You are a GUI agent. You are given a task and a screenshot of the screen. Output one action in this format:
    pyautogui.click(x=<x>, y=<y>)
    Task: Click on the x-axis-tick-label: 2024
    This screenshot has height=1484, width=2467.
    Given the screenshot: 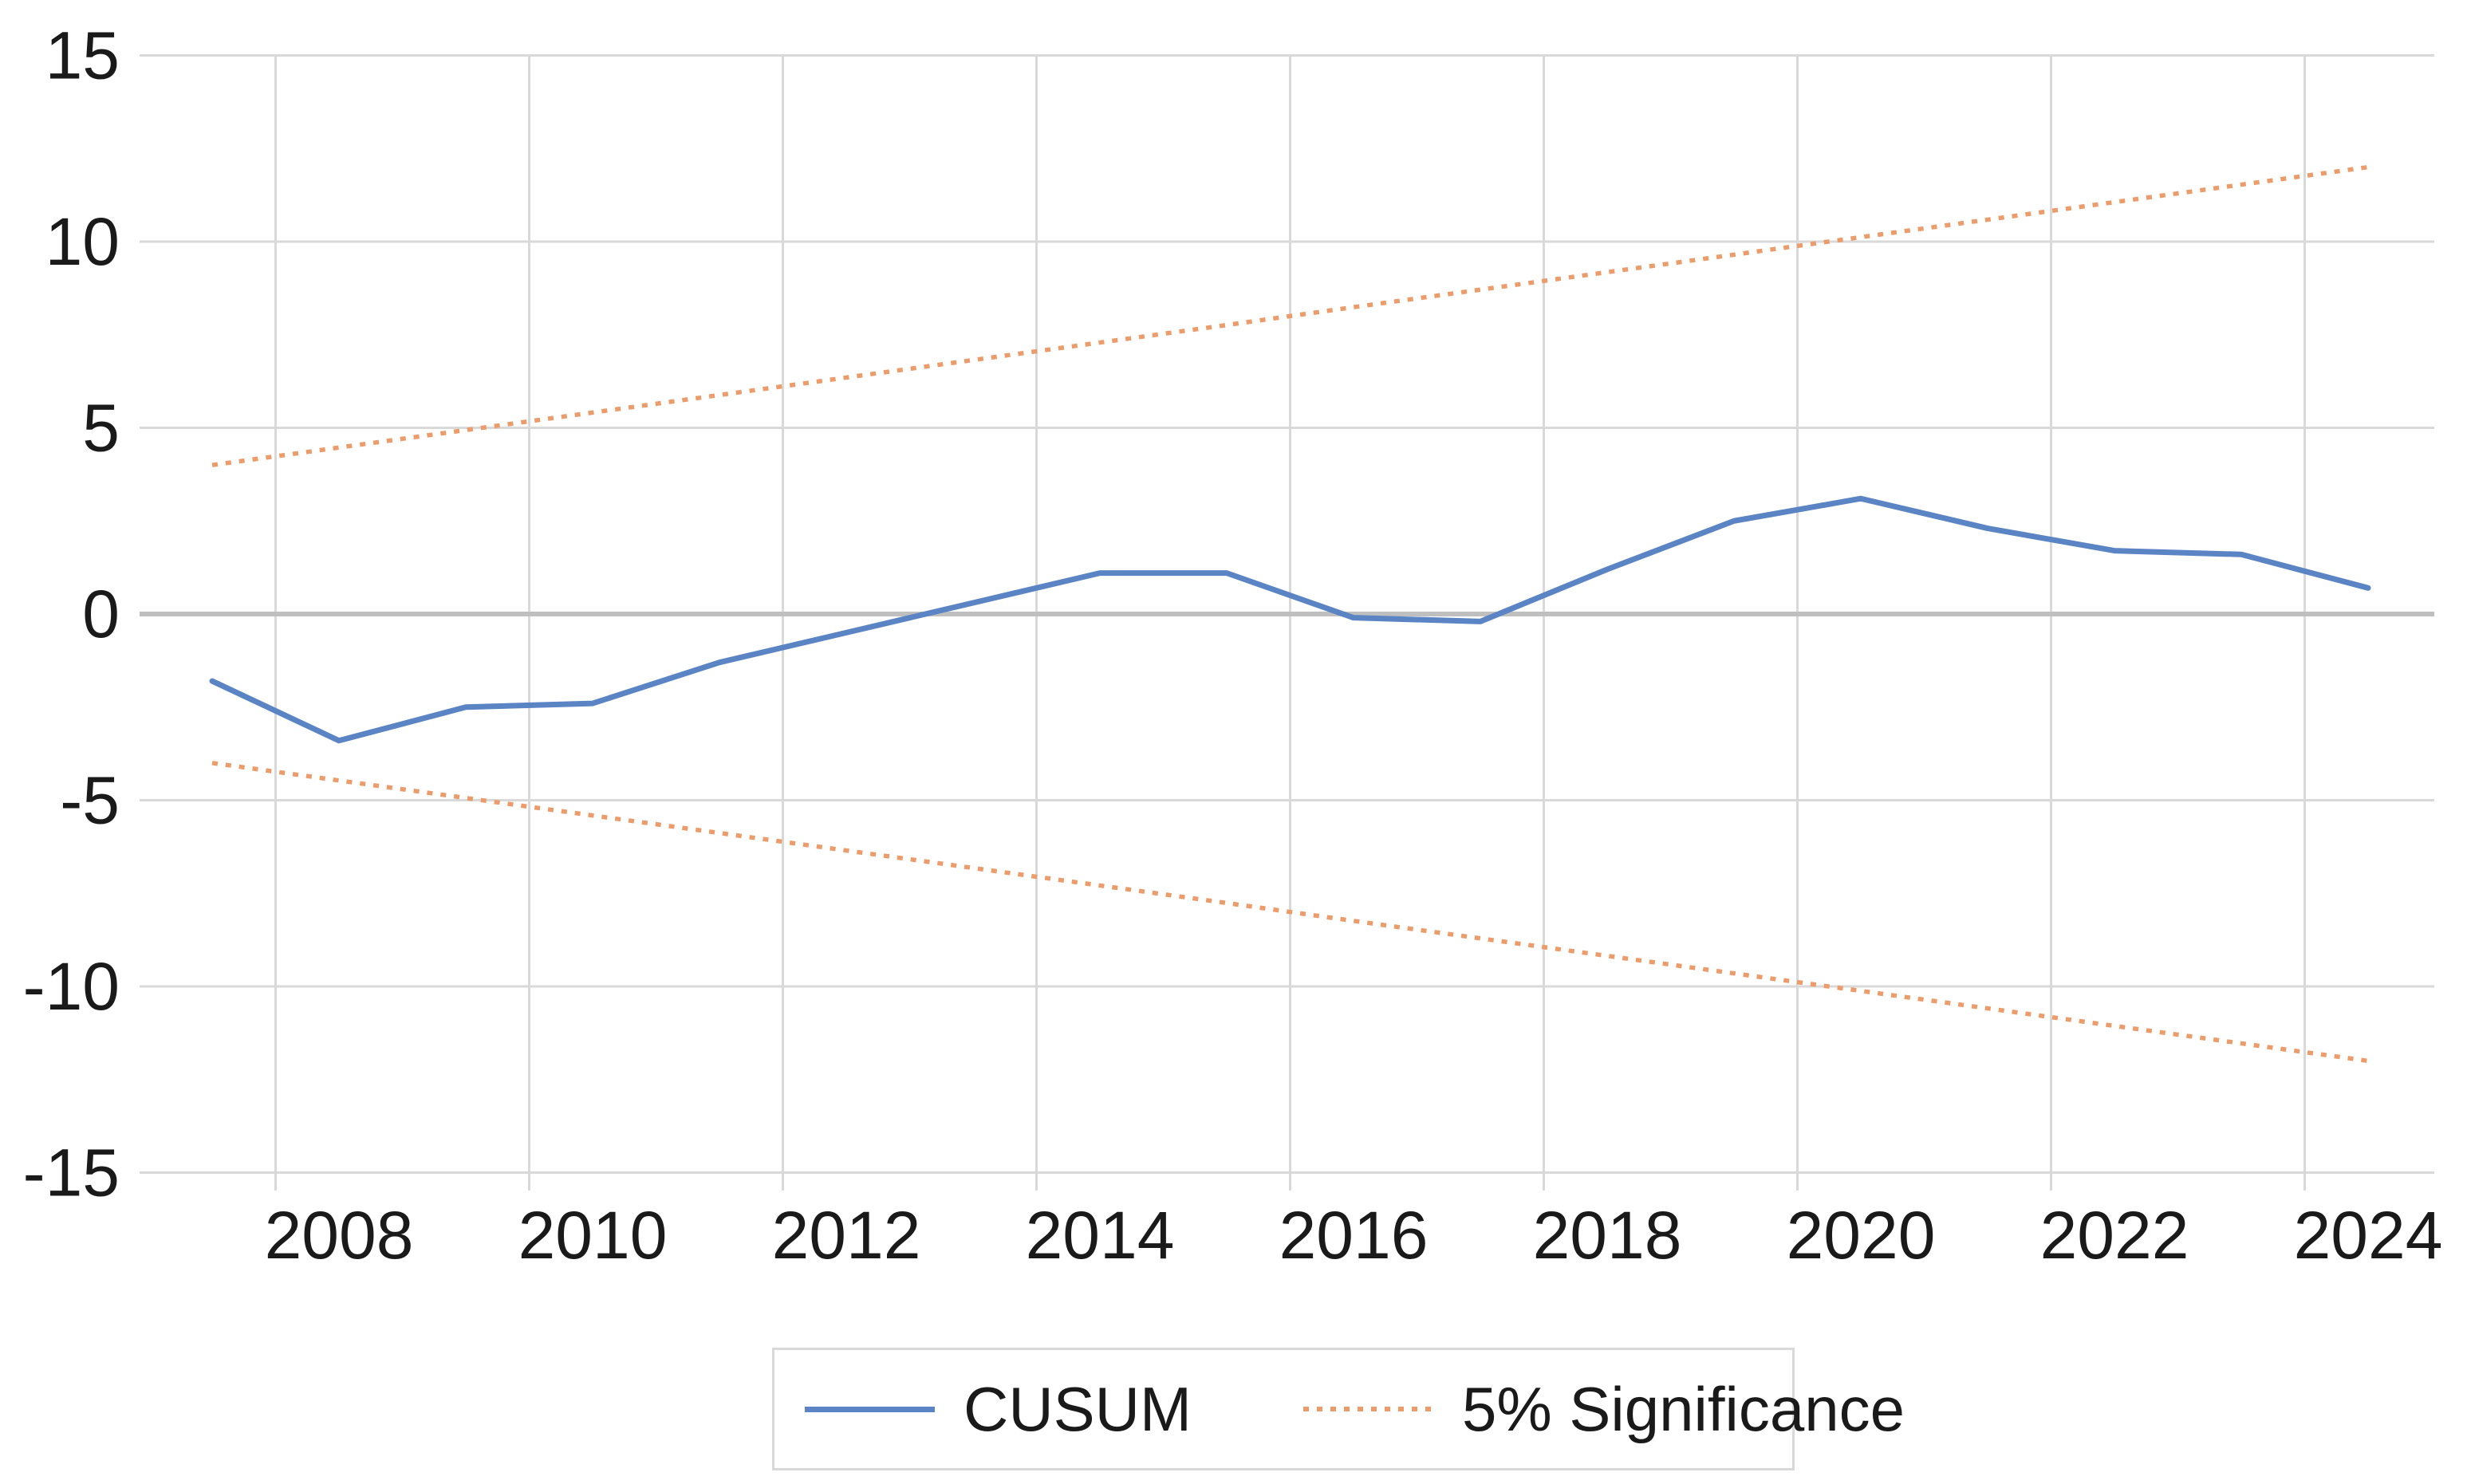 What is the action you would take?
    pyautogui.click(x=2369, y=1235)
    